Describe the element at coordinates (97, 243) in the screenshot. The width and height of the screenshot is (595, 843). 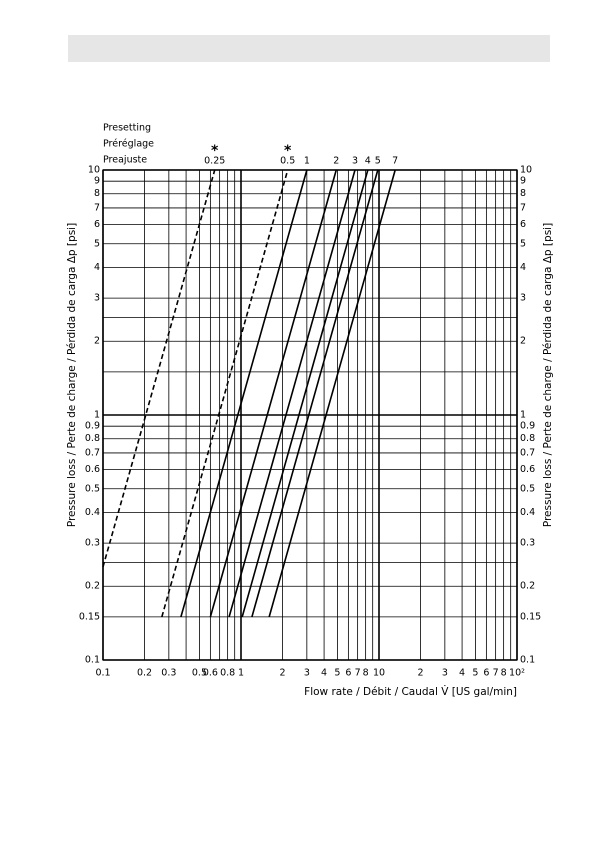
I see `y-tick-label: 5` at that location.